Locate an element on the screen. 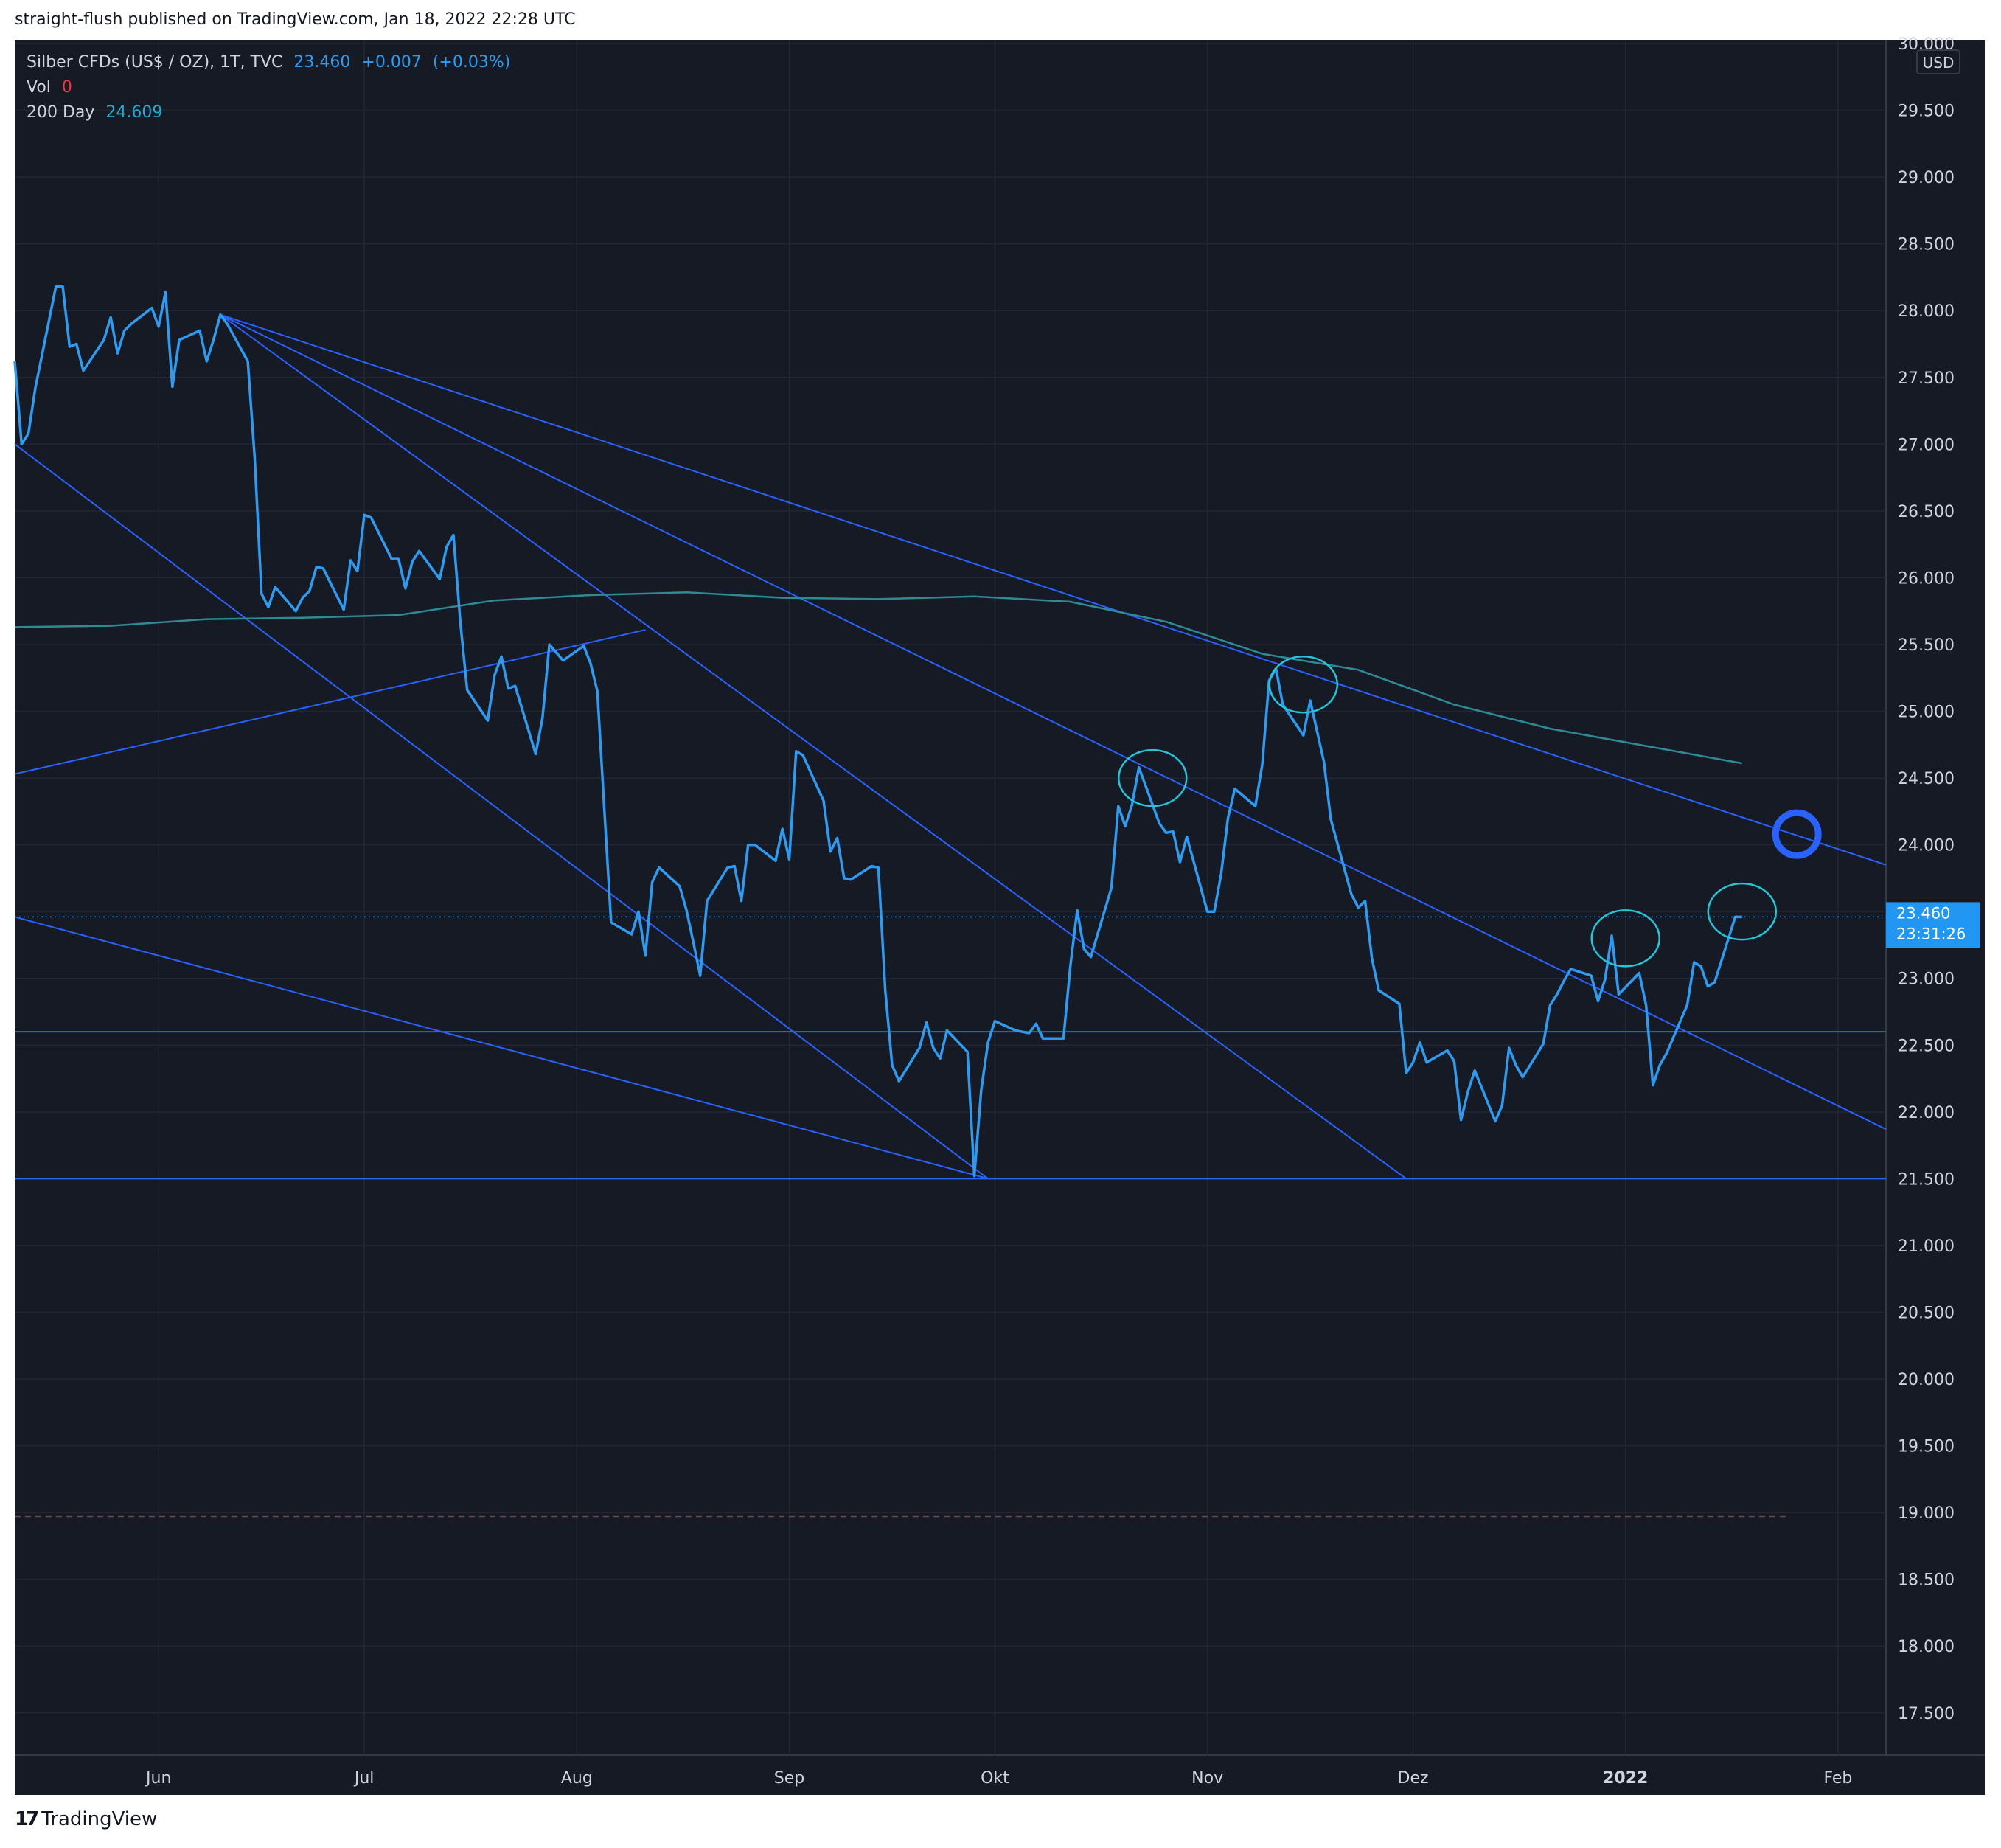 The width and height of the screenshot is (2001, 1848). y-tick-label: 17.500 is located at coordinates (1926, 1714).